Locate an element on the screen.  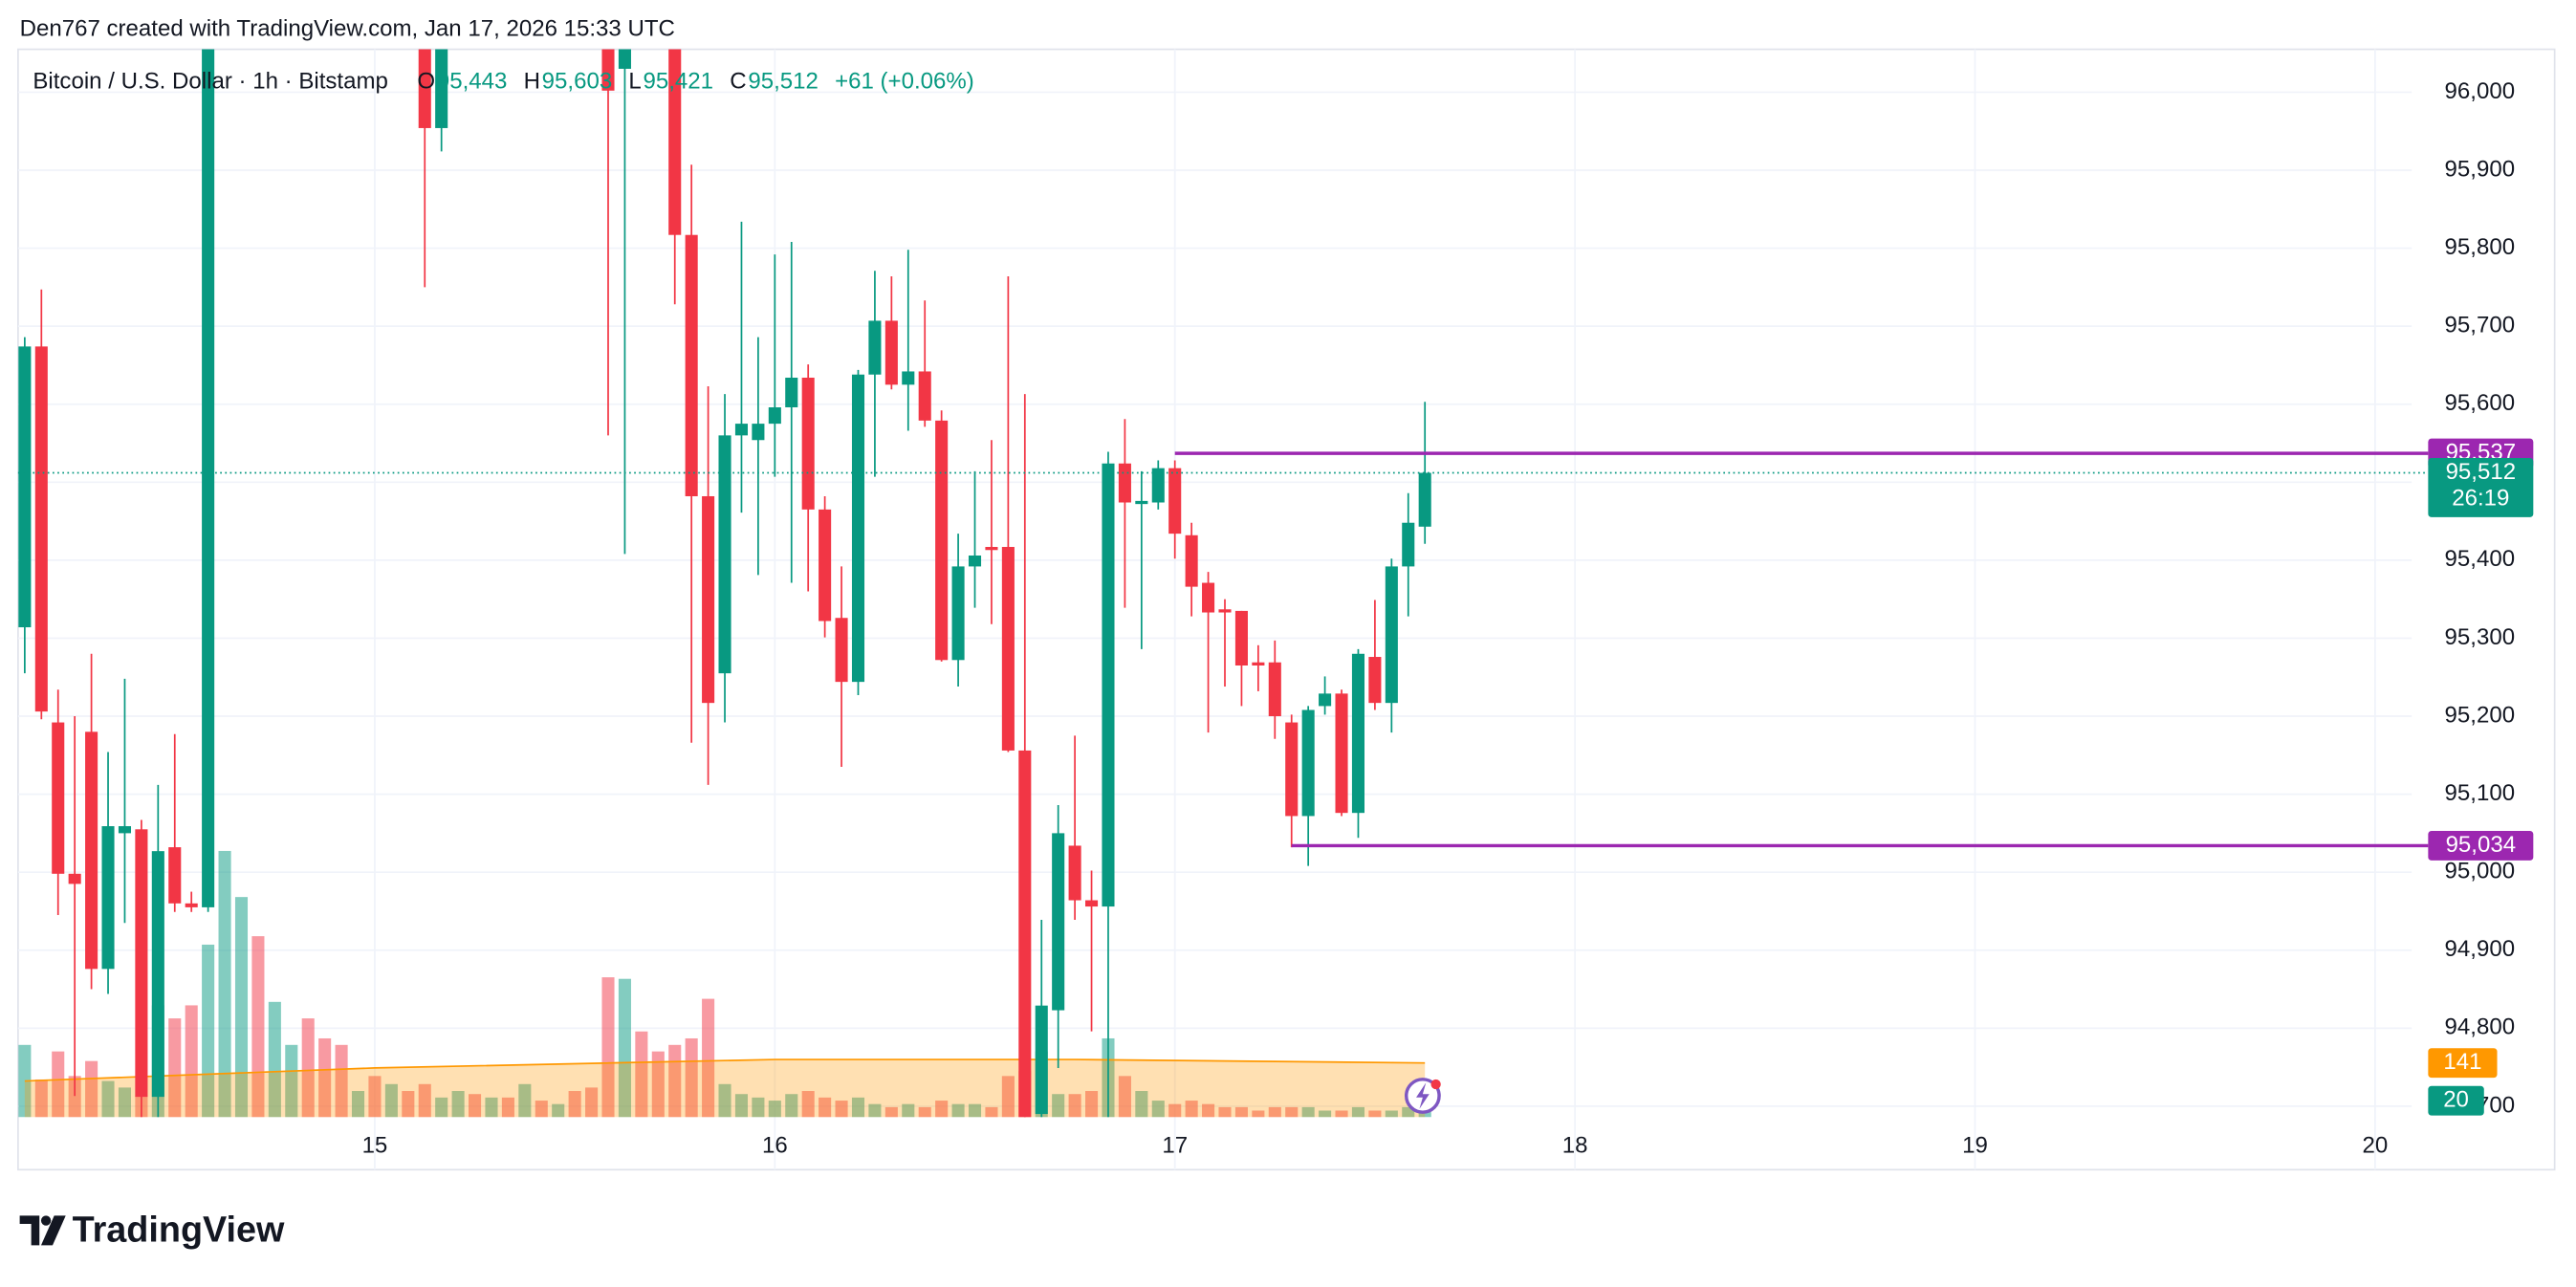
y-tick-label: 95,400 is located at coordinates (2480, 559).